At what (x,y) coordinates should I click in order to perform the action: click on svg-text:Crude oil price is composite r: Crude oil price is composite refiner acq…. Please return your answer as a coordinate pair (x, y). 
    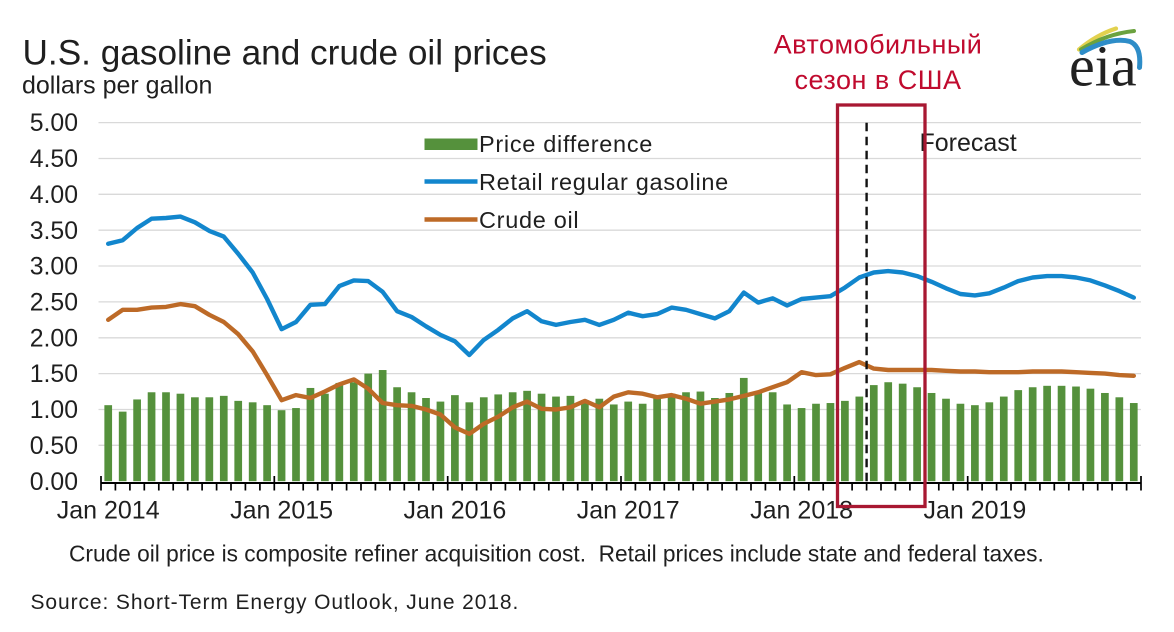
    Looking at the image, I should click on (556, 554).